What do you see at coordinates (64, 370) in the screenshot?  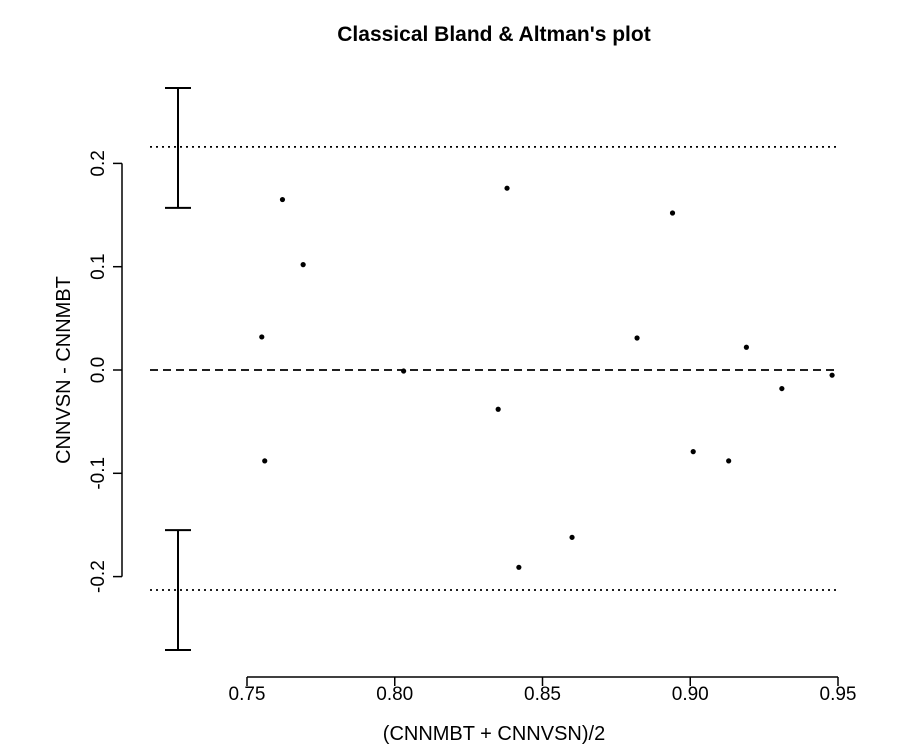 I see `y-axis-label: CNNVSN - CNNMBT` at bounding box center [64, 370].